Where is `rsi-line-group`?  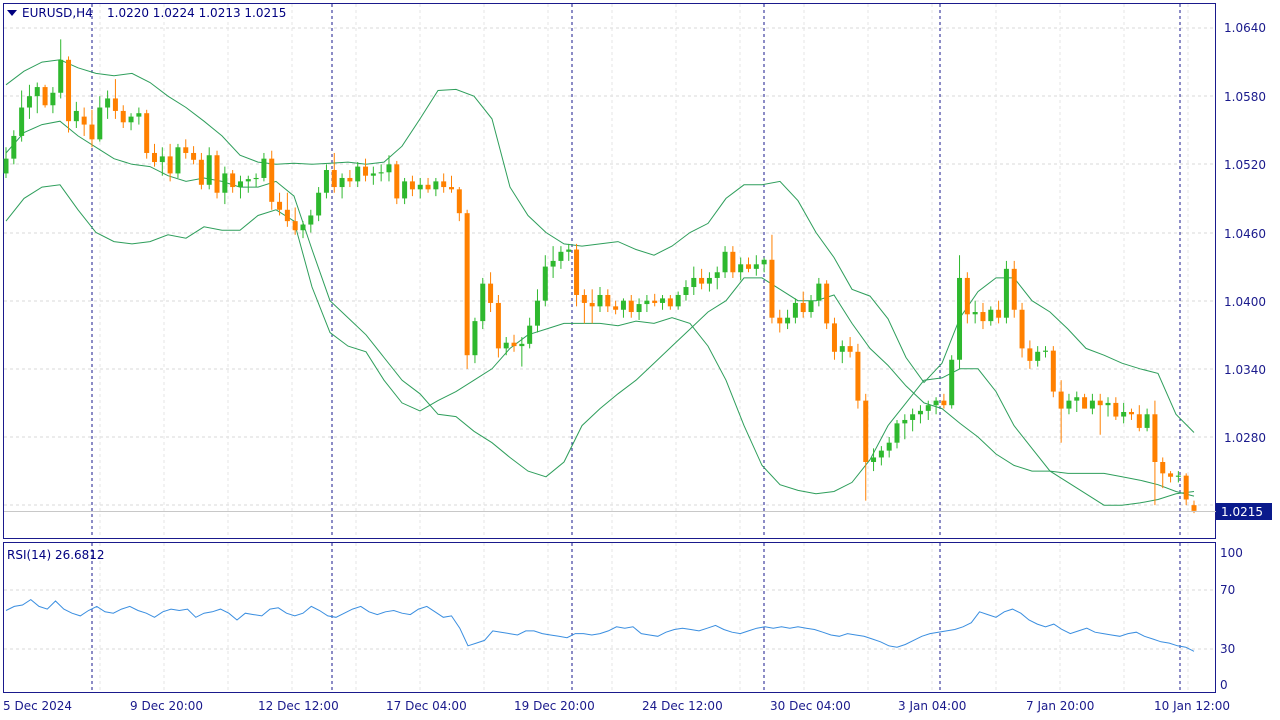 rsi-line-group is located at coordinates (600, 625).